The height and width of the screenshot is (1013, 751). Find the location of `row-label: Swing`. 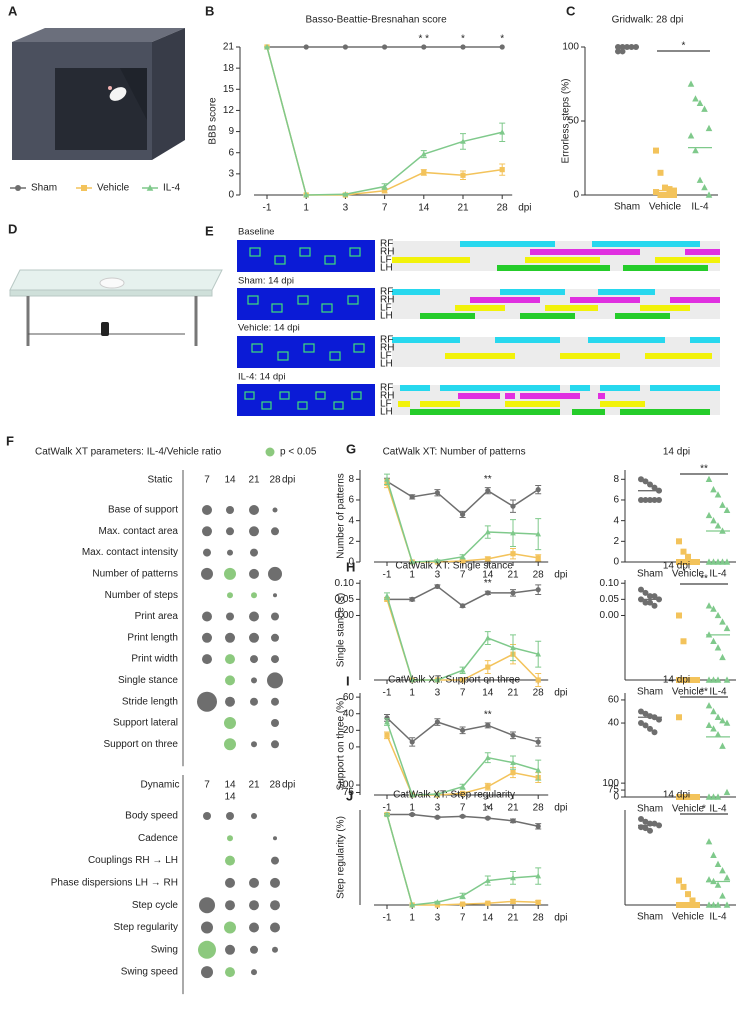

row-label: Swing is located at coordinates (164, 949).